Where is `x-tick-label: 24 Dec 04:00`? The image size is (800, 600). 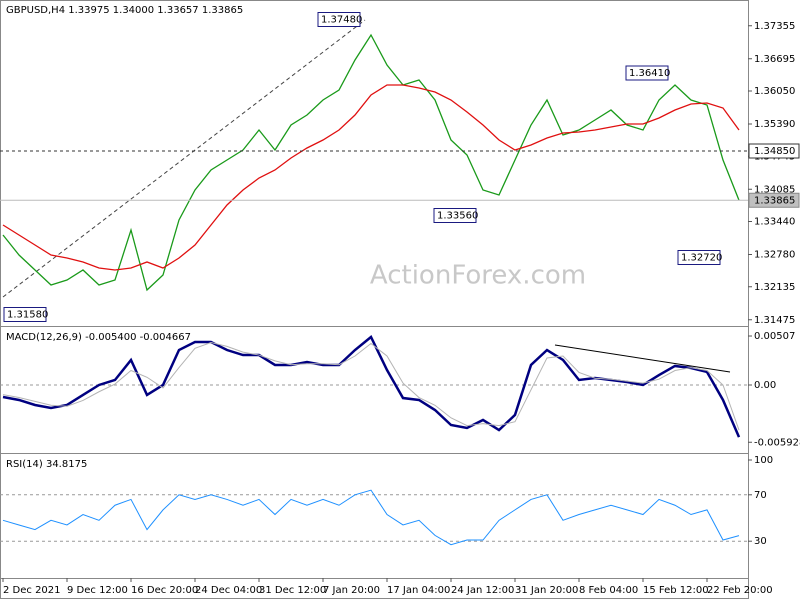
x-tick-label: 24 Dec 04:00 is located at coordinates (228, 590).